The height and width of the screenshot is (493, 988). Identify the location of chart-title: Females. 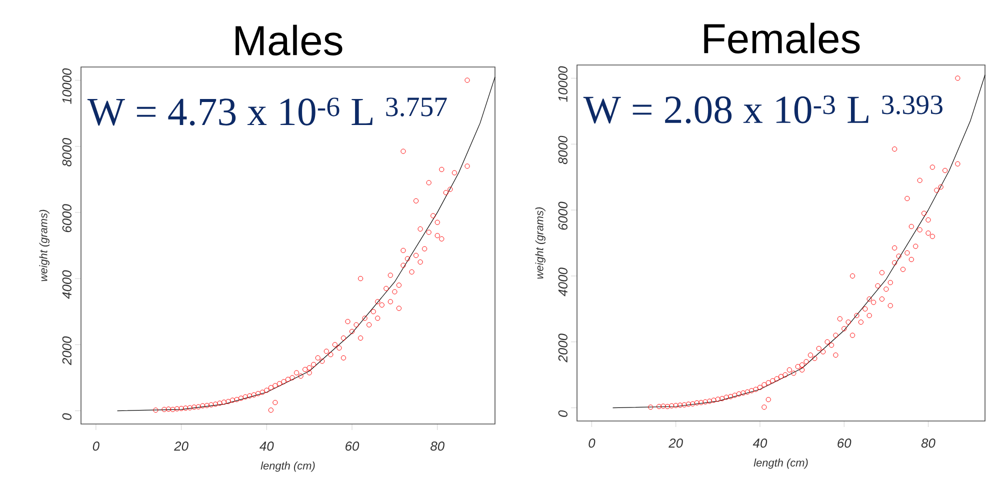
(782, 38).